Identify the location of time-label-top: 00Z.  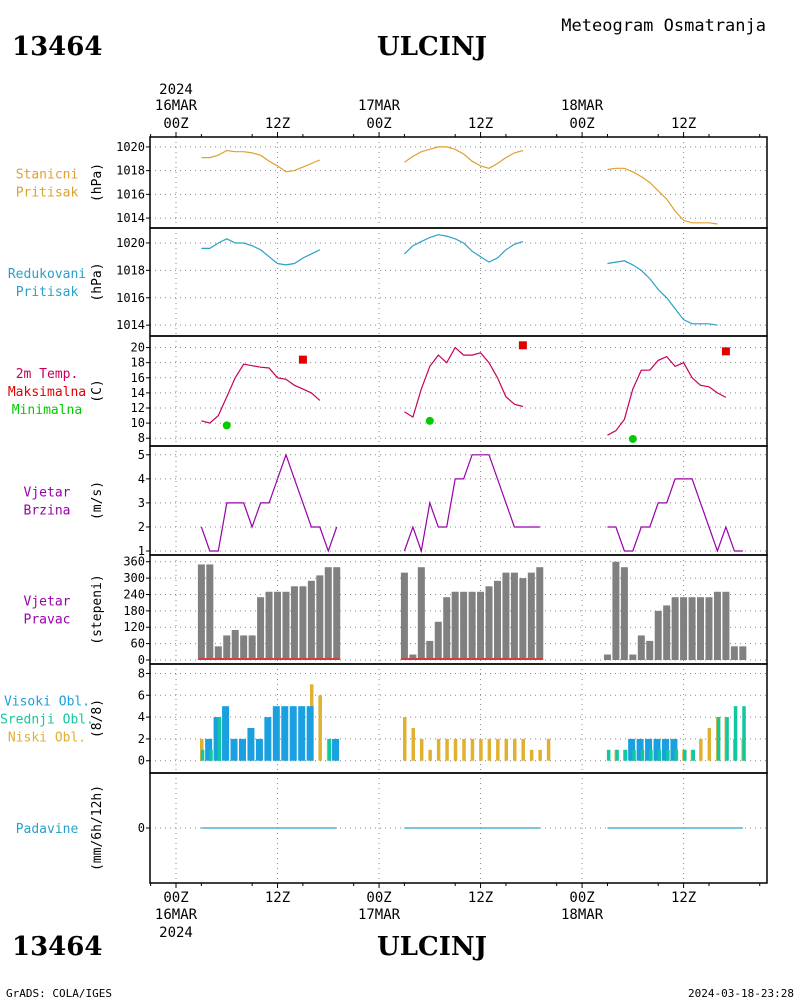
(175, 124).